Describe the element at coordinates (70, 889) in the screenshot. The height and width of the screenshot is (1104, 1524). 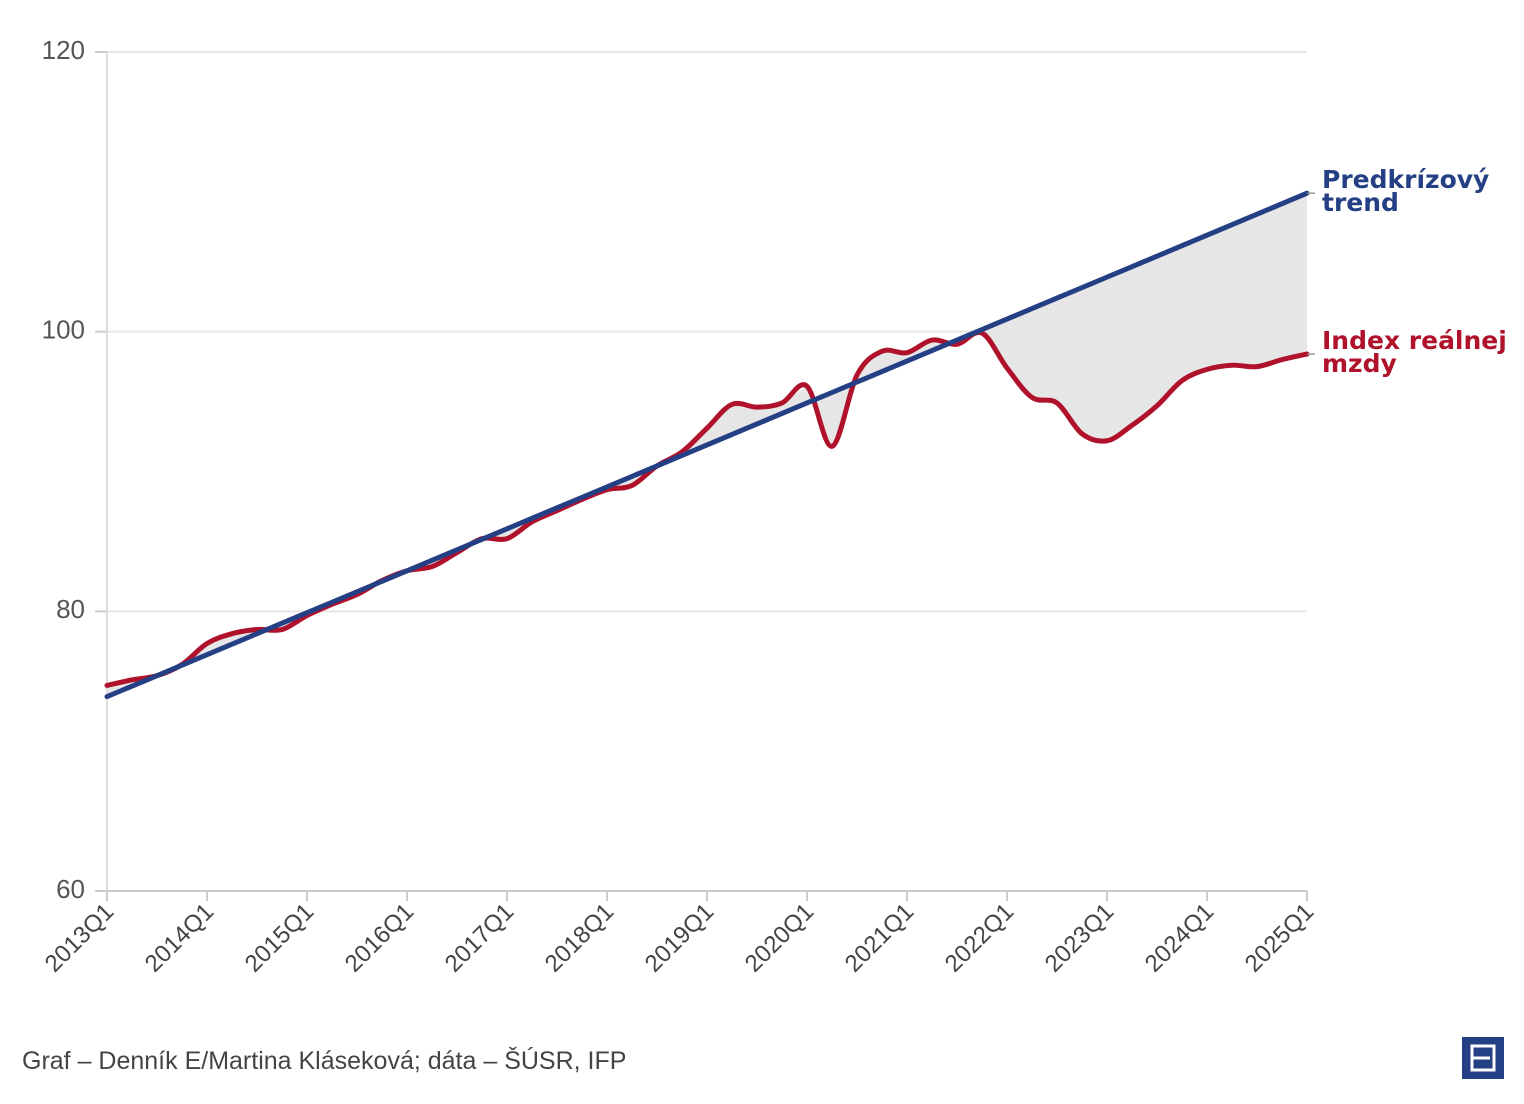
I see `y-tick-label: 60` at that location.